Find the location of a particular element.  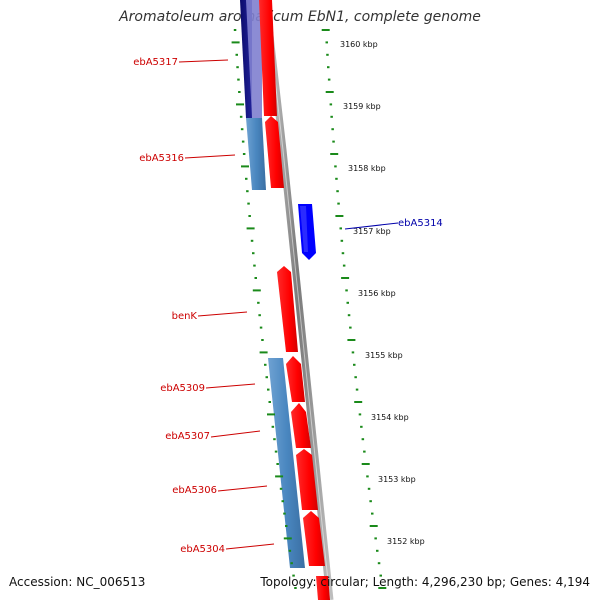

leader-ebA5306 is located at coordinates (242, 488).